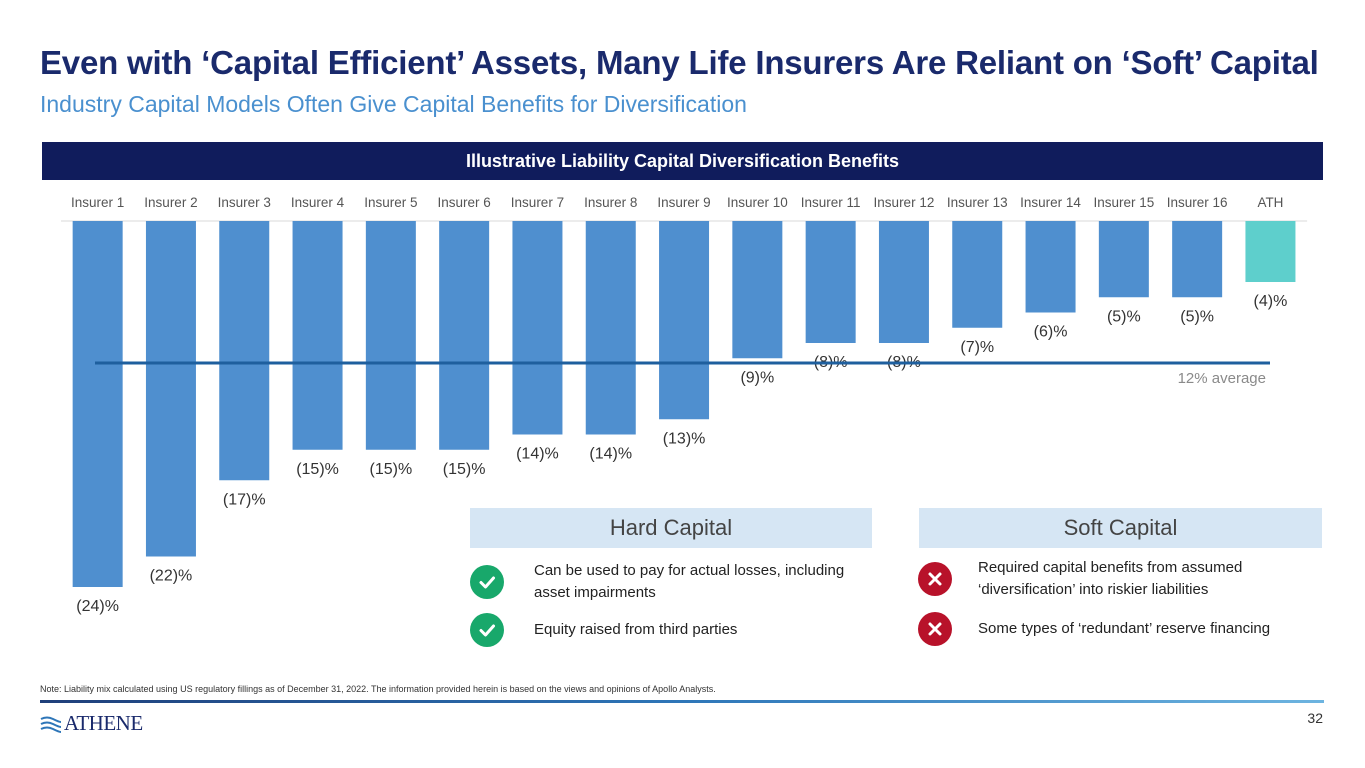 The height and width of the screenshot is (768, 1365). What do you see at coordinates (244, 202) in the screenshot?
I see `x-tick-label: Insurer 3` at bounding box center [244, 202].